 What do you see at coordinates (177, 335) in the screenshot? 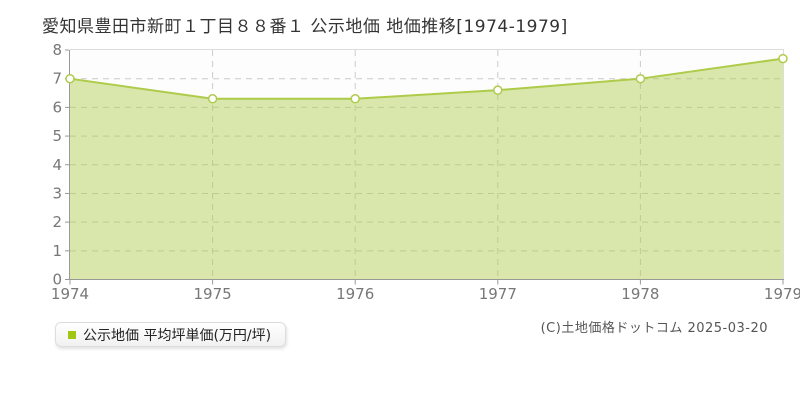
I see `legend-label: 公示地価 平均坪単価(万円/坪)` at bounding box center [177, 335].